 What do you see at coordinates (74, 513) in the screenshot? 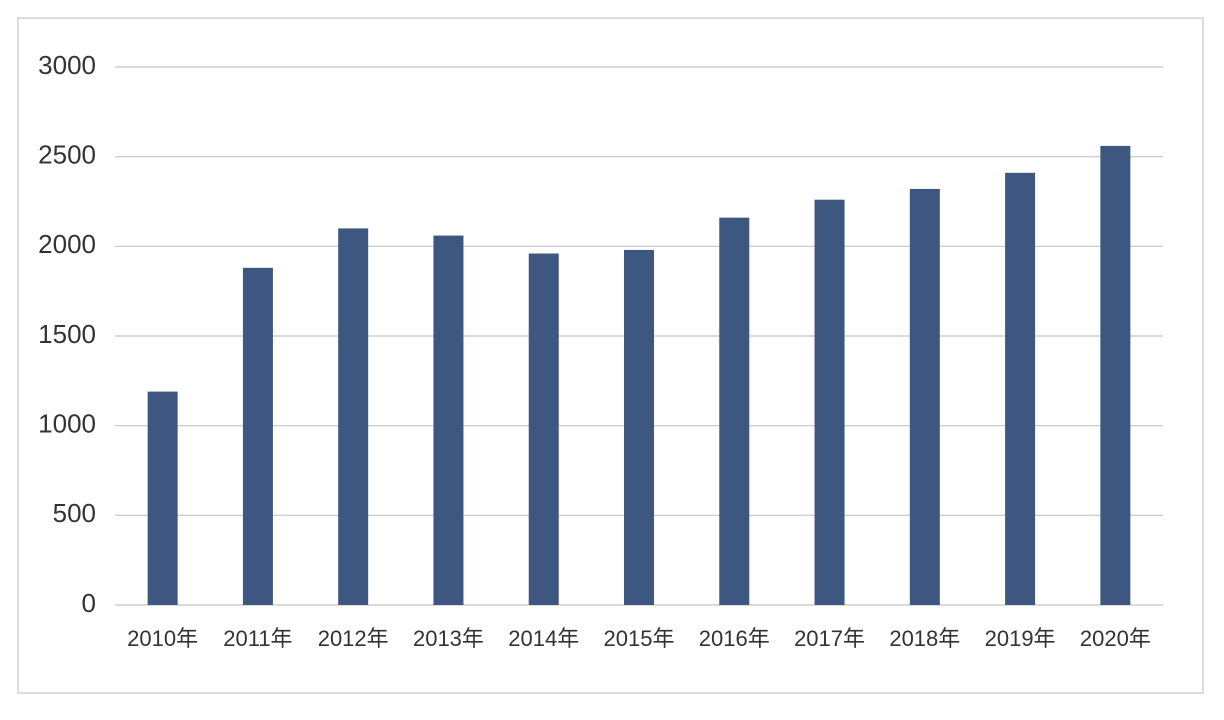
I see `y-tick-label: 500` at bounding box center [74, 513].